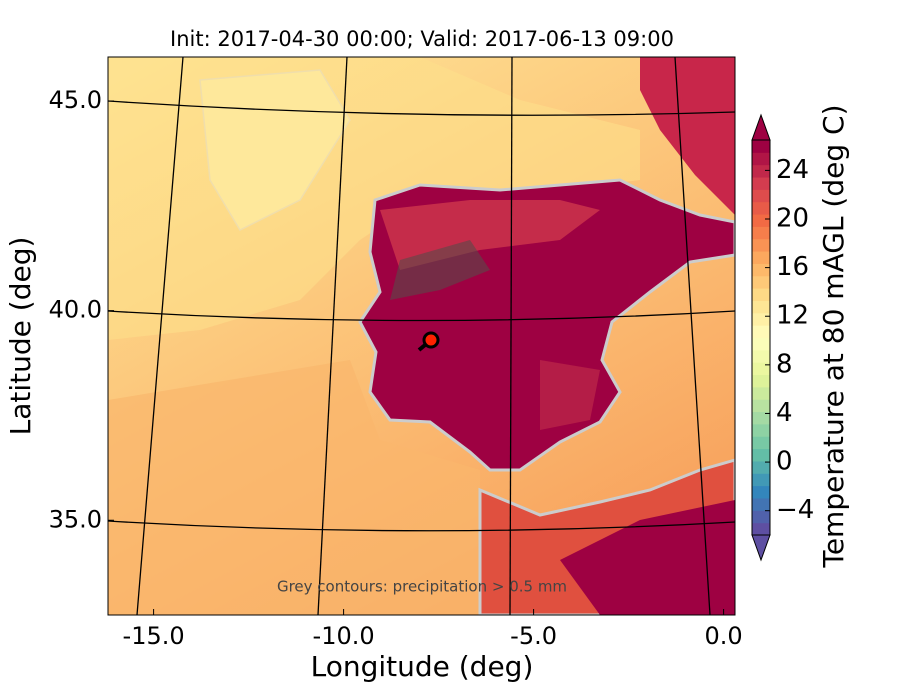 Image resolution: width=900 pixels, height=700 pixels. What do you see at coordinates (20, 336) in the screenshot?
I see `y-axis-label: Latitude (deg)` at bounding box center [20, 336].